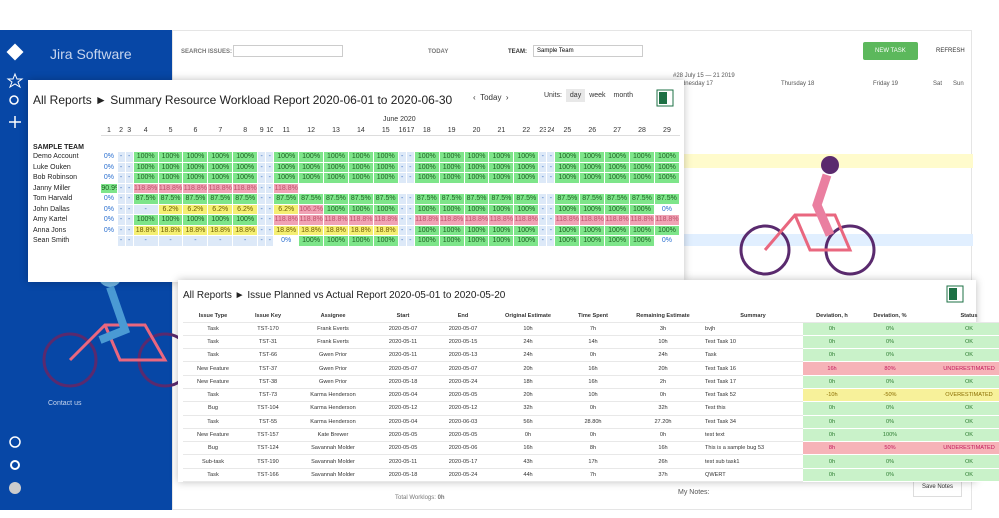 The image size is (999, 518). What do you see at coordinates (15, 268) in the screenshot?
I see `sidebar-icons` at bounding box center [15, 268].